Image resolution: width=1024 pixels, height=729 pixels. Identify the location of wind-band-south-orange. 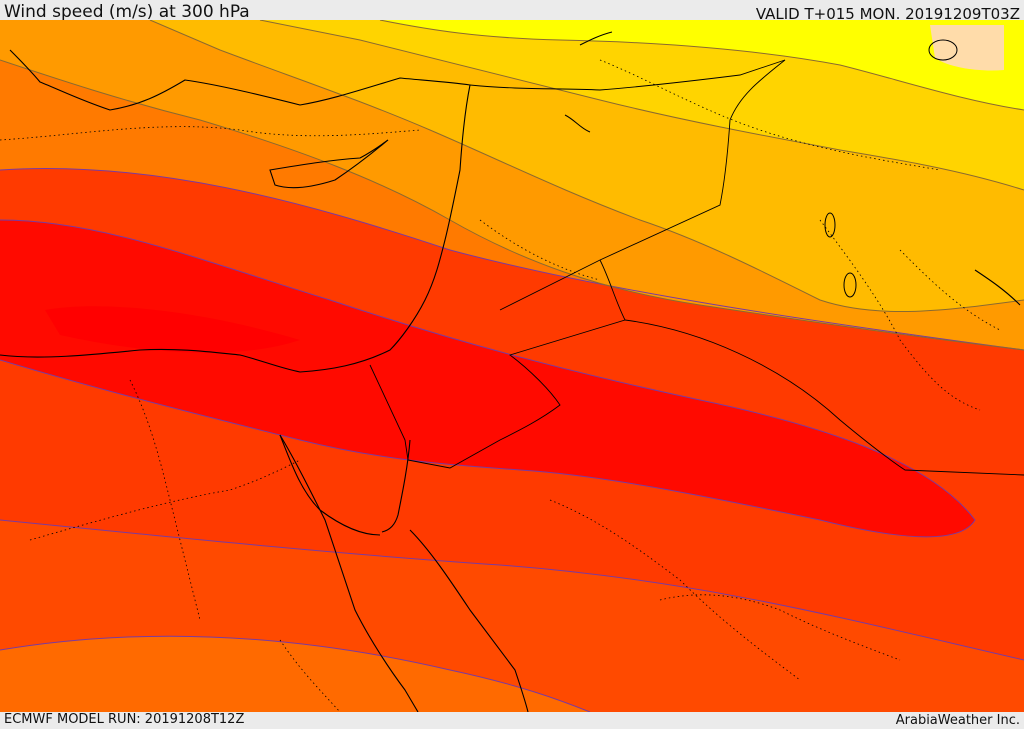
(295, 674).